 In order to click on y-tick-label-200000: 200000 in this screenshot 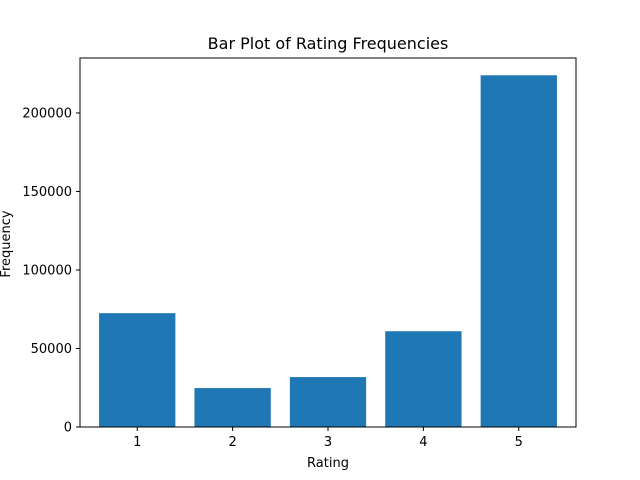, I will do `click(47, 113)`.